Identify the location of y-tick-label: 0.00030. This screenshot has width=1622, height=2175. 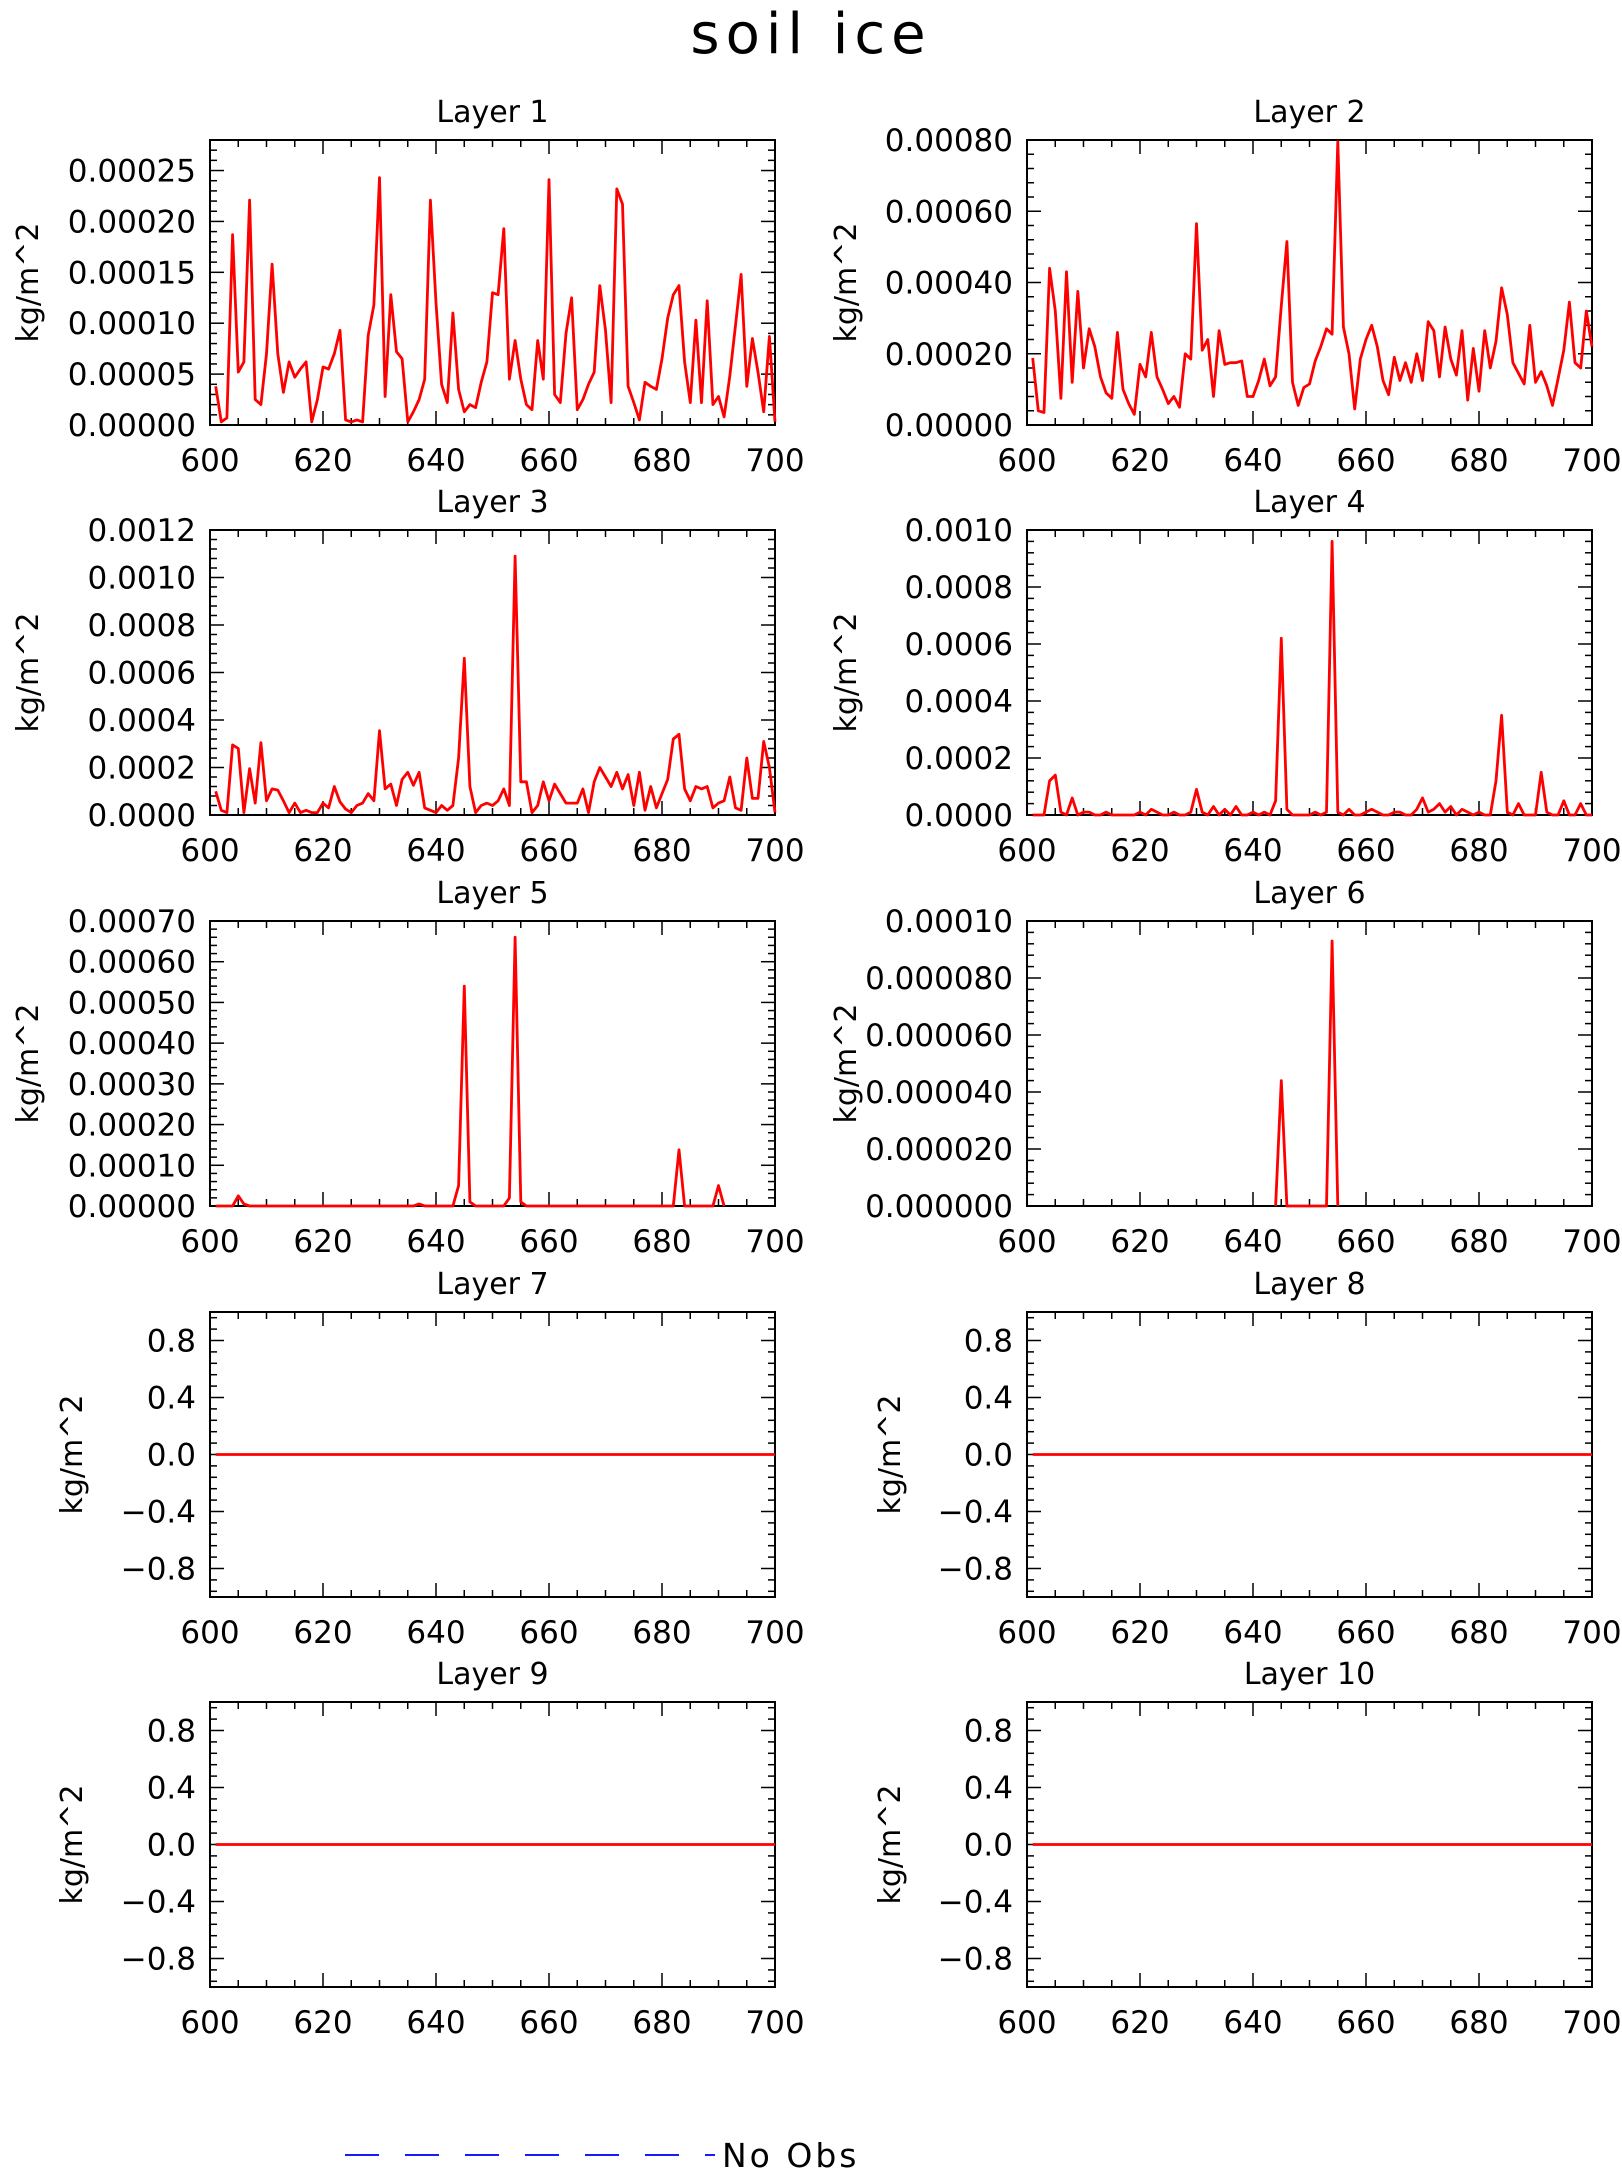
(132, 1085).